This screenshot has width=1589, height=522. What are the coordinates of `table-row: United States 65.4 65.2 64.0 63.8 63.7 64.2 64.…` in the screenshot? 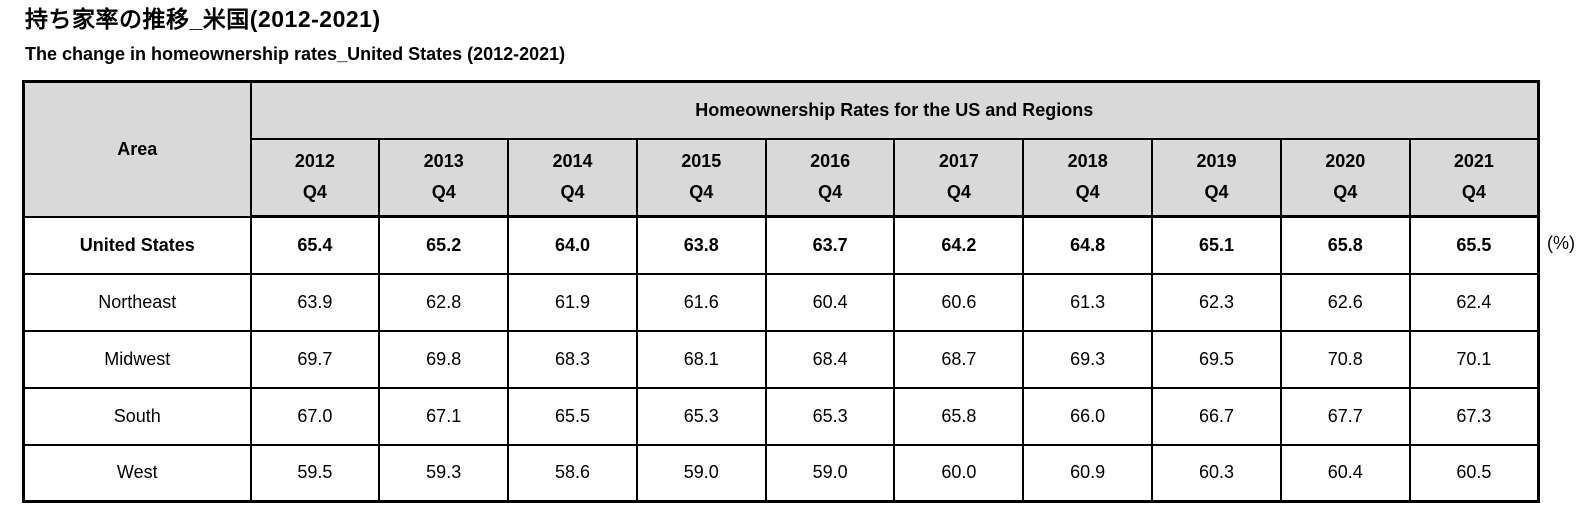 It's located at (781, 245).